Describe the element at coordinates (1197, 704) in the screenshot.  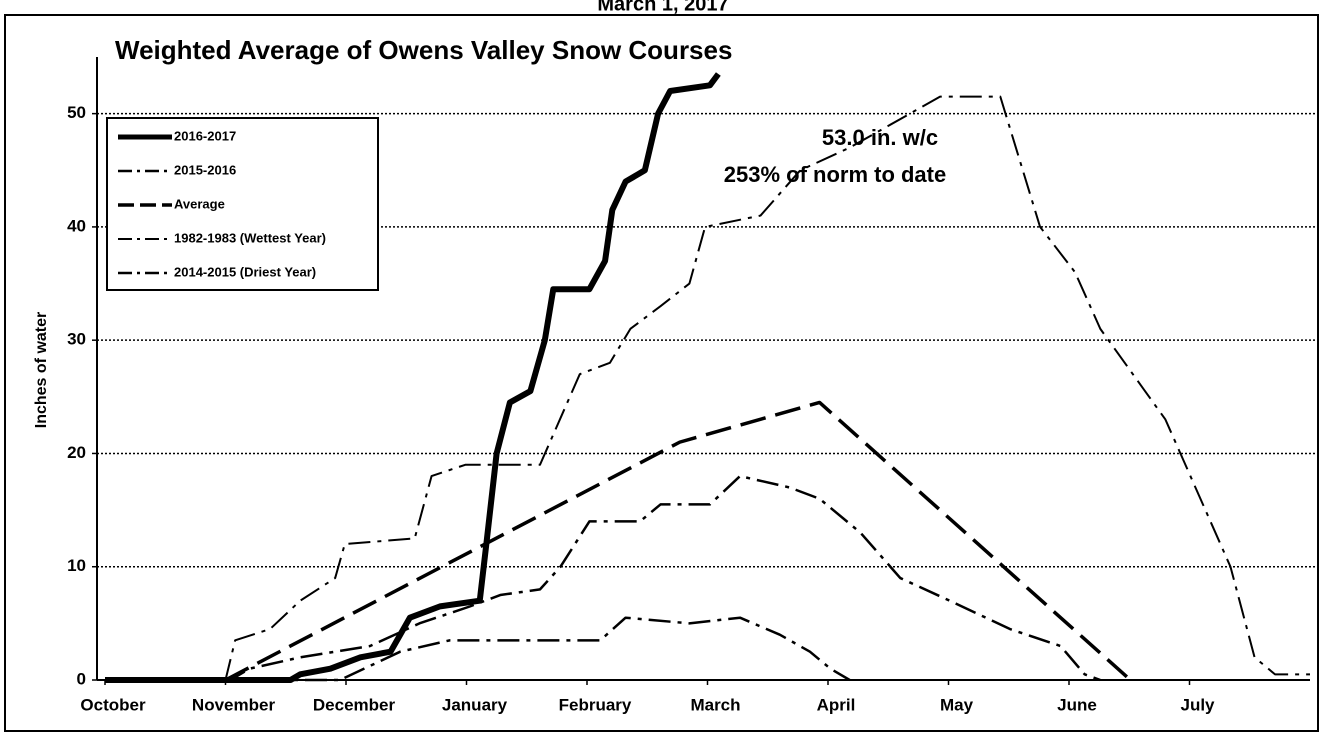
I see `x-tick-label: July` at that location.